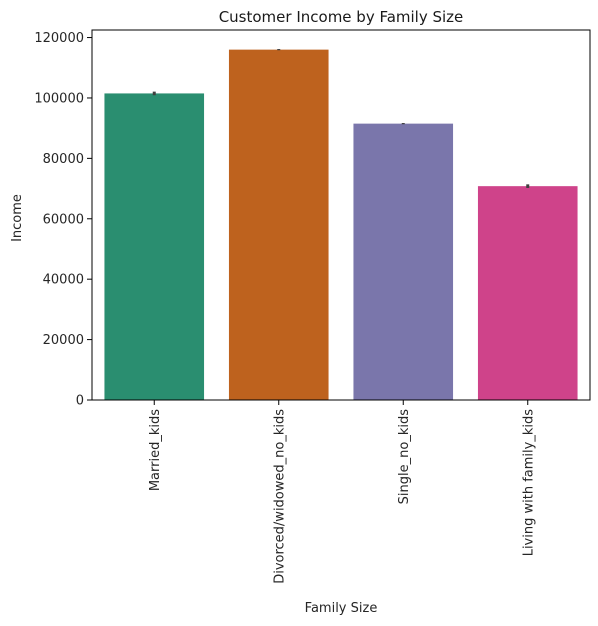  I want to click on x-tick-label: Single_no_kids, so click(404, 457).